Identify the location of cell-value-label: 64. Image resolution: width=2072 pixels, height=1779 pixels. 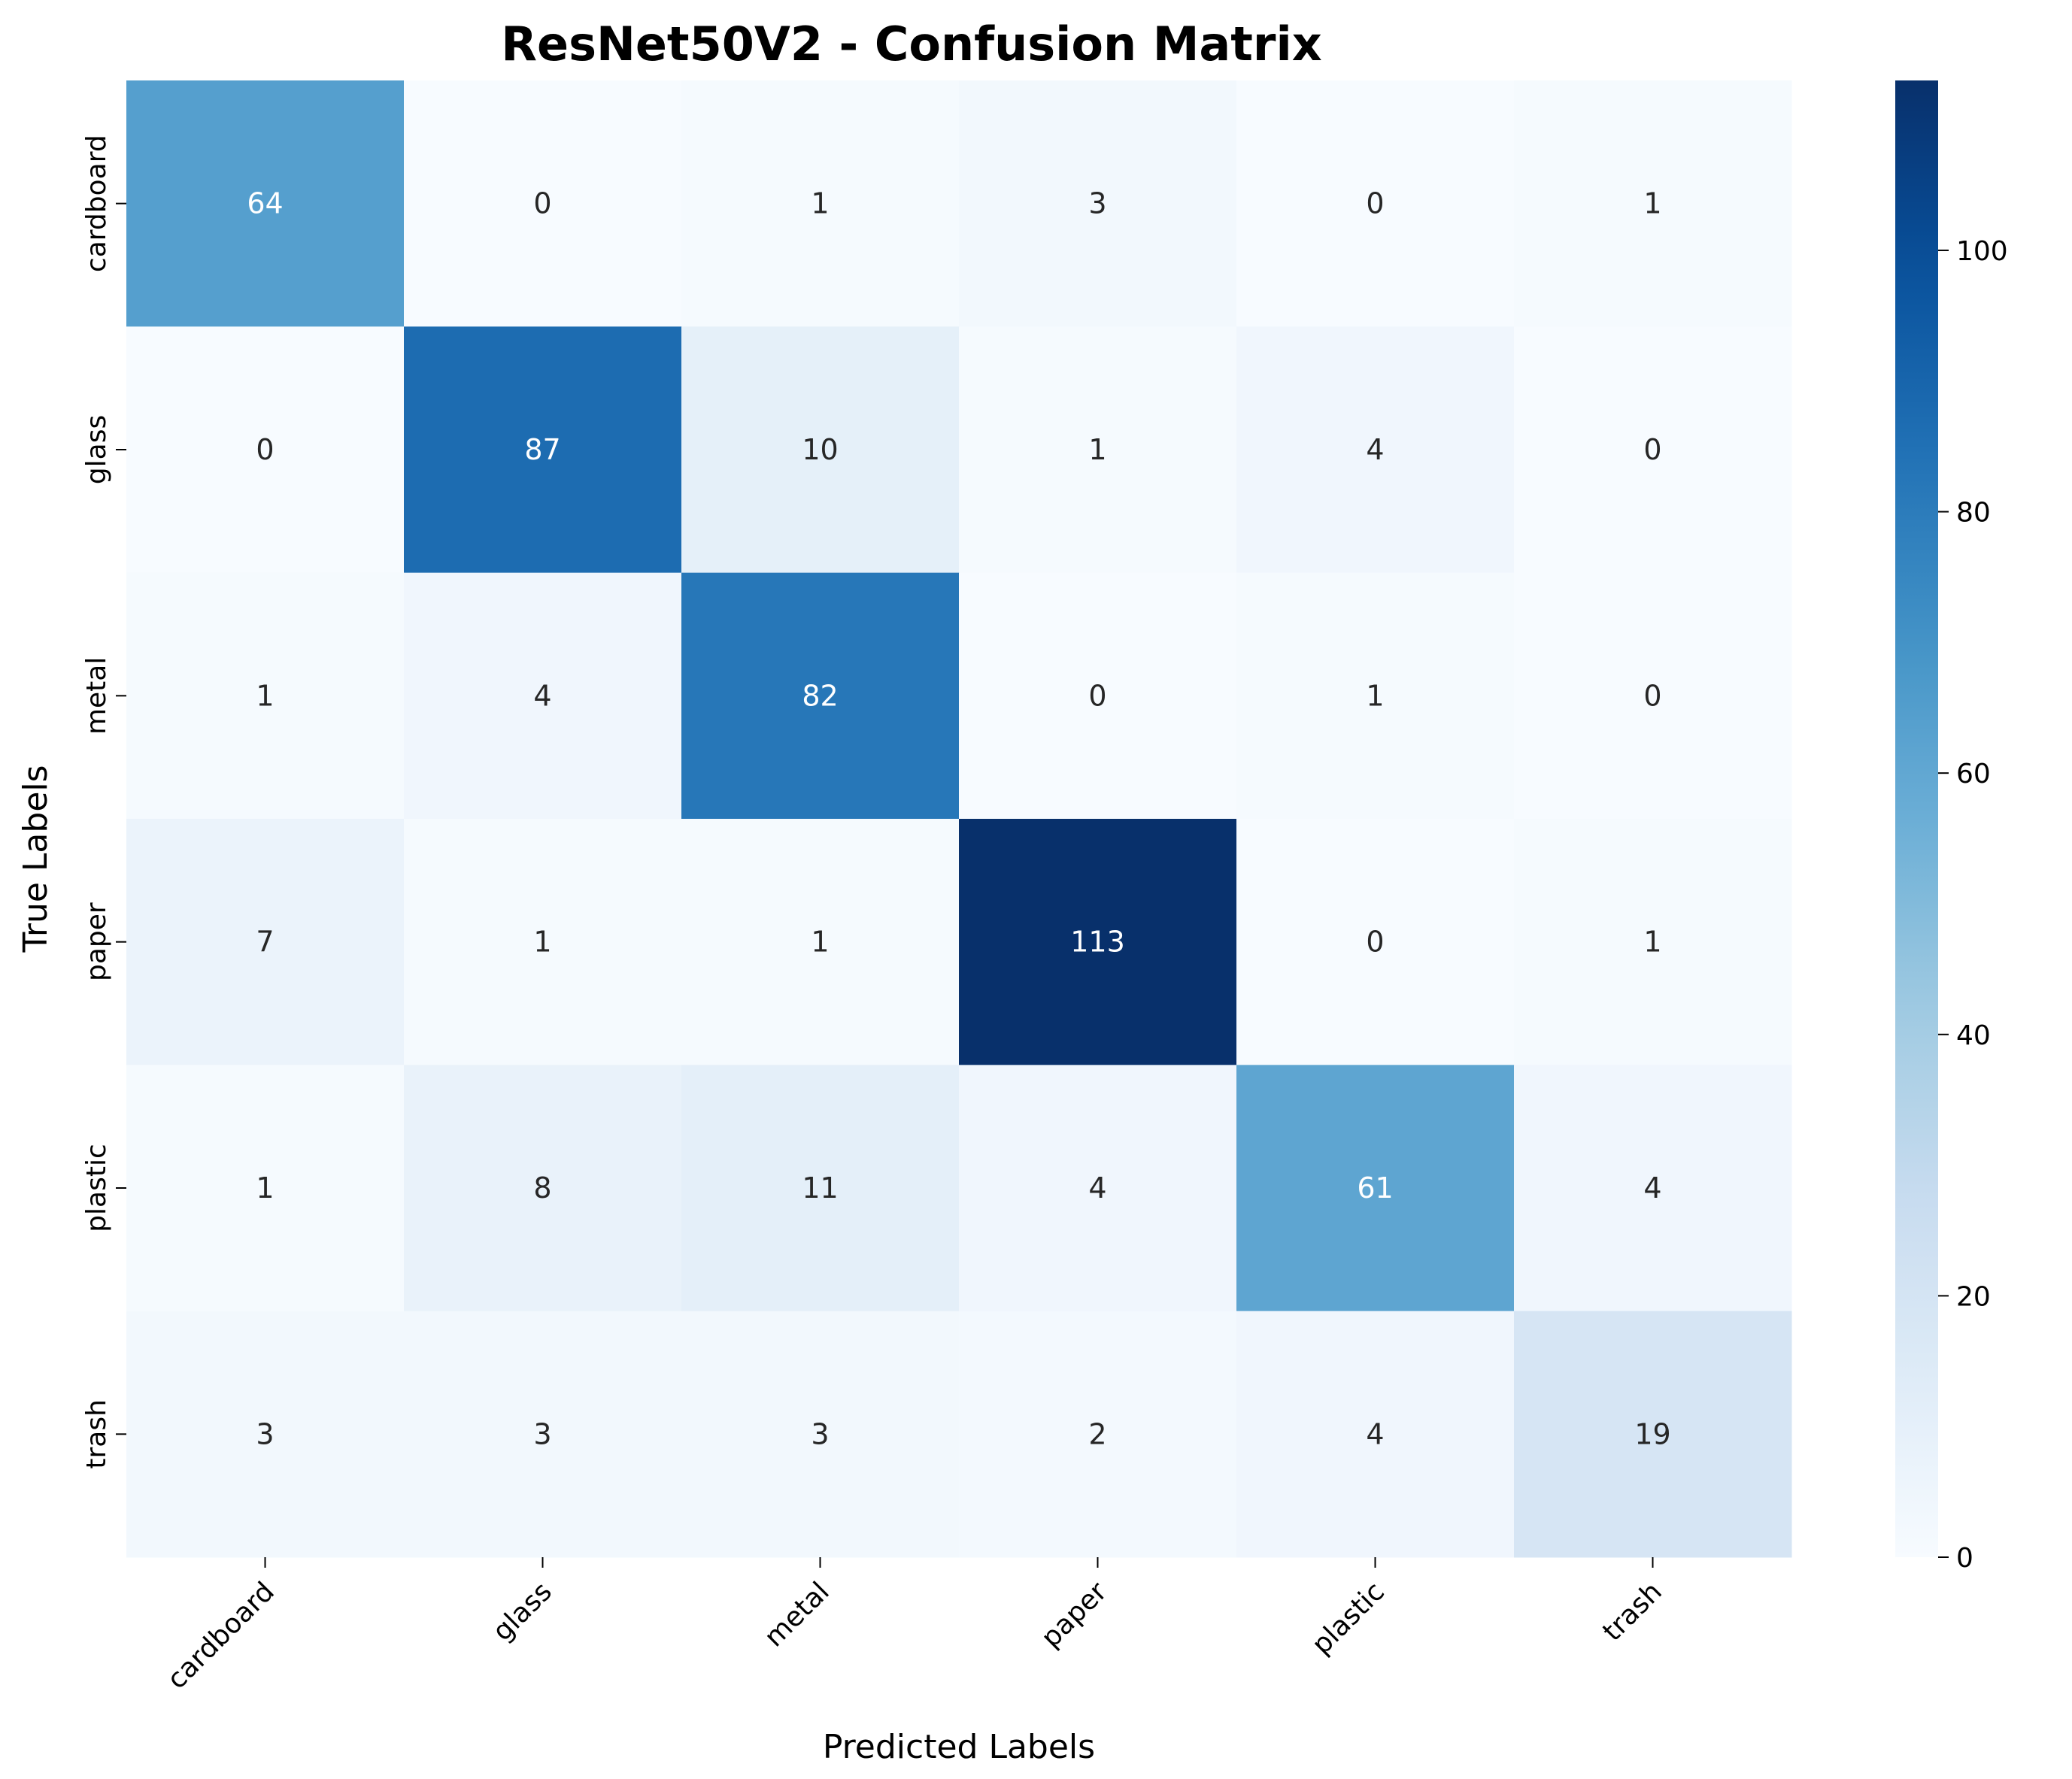
(265, 203).